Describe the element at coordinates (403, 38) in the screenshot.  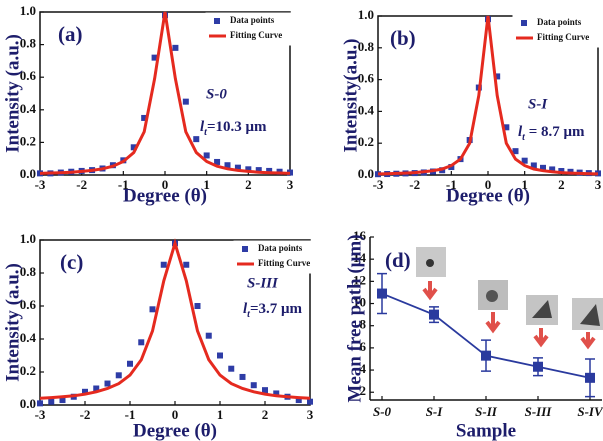
I see `panel-label: (b)` at that location.